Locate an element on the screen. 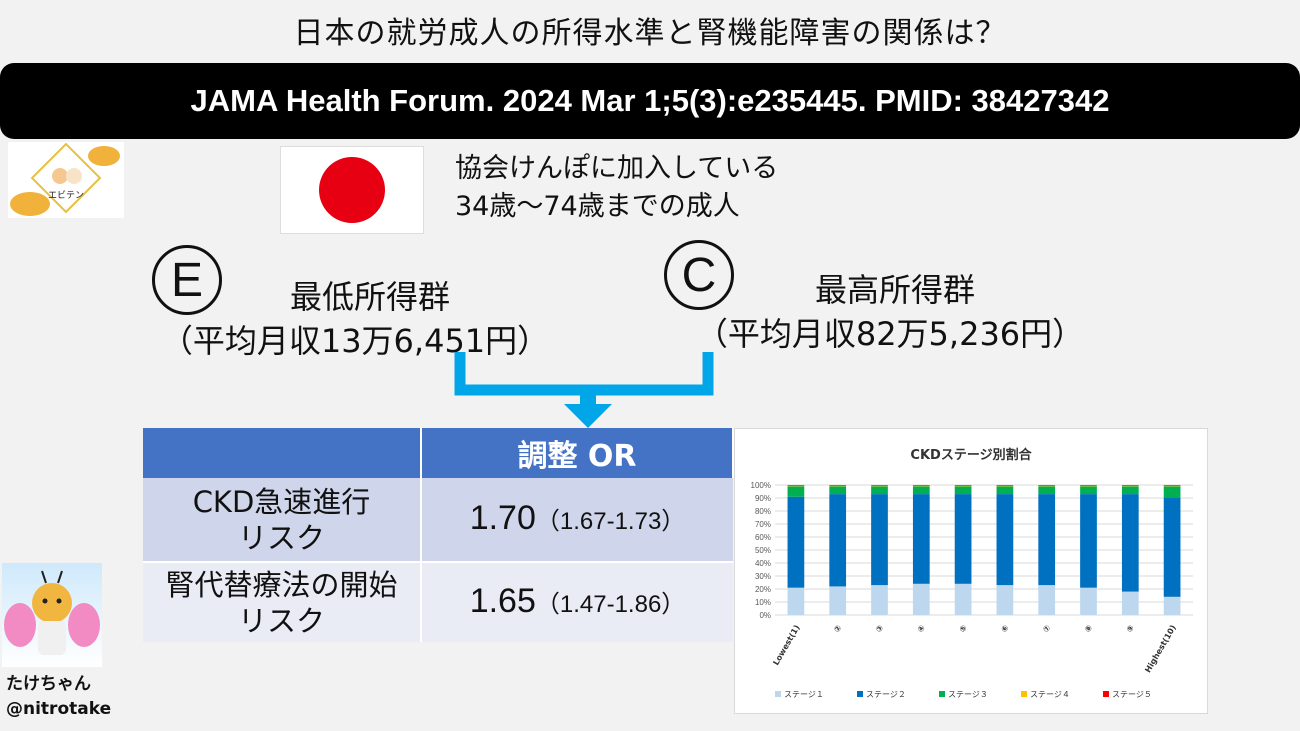 The width and height of the screenshot is (1300, 731). x-tick-label: ③ is located at coordinates (879, 628).